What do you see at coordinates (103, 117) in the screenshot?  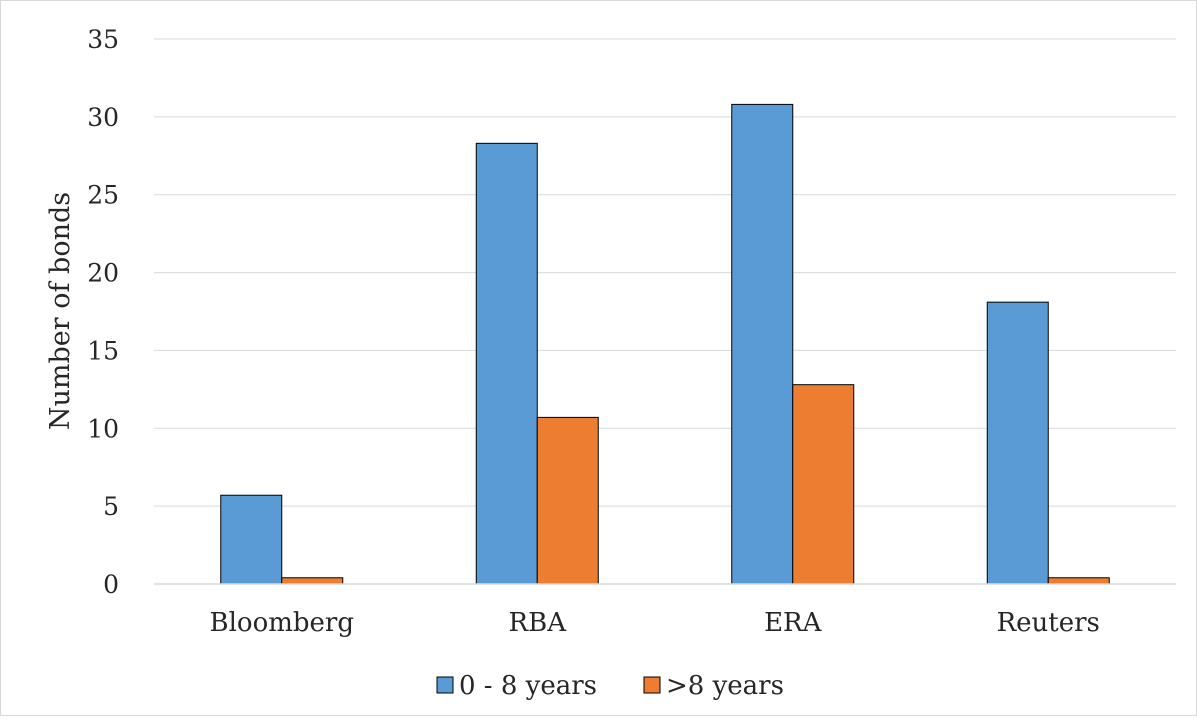 I see `y-tick-label: 30` at bounding box center [103, 117].